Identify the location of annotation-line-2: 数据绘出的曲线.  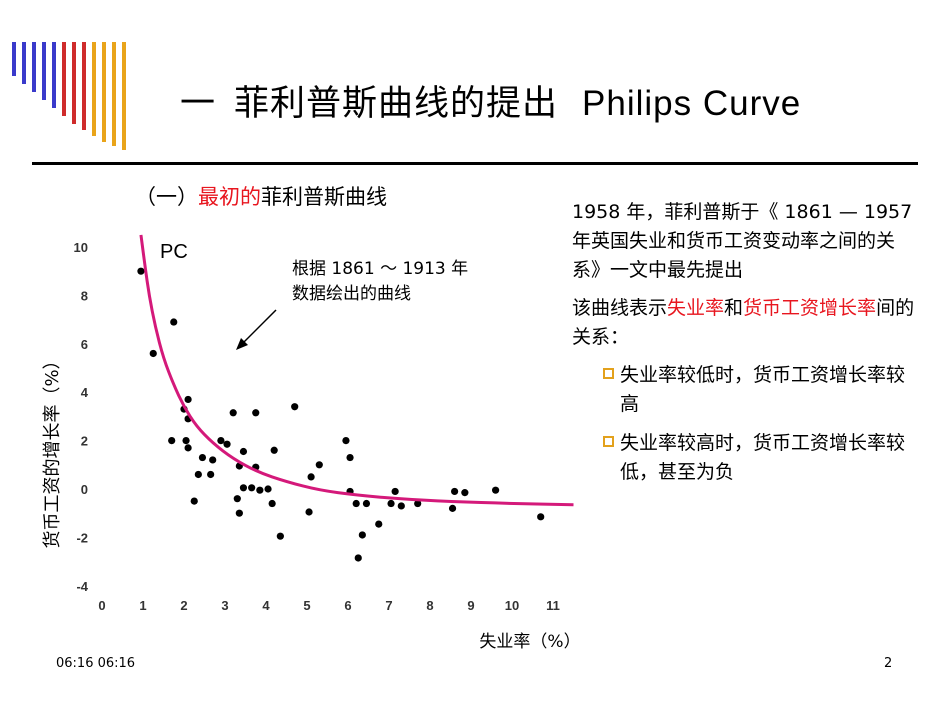
(351, 294).